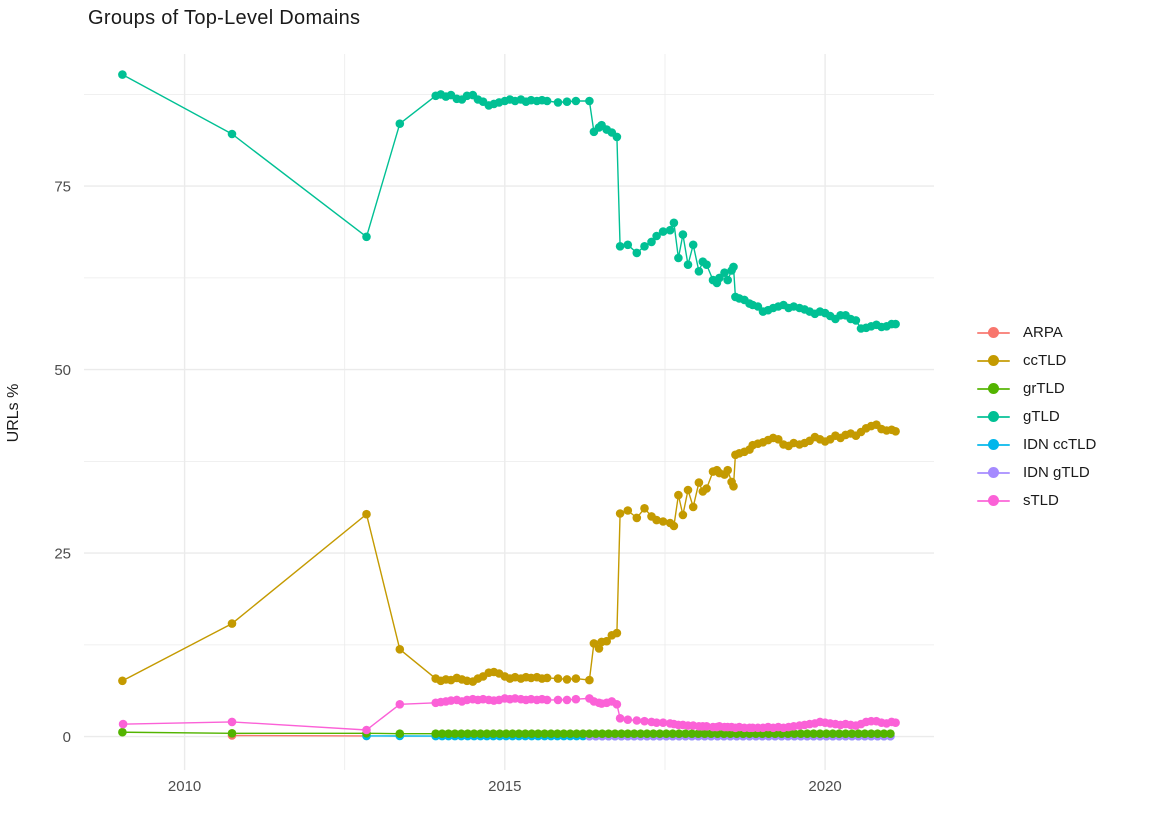 The width and height of the screenshot is (1164, 827). What do you see at coordinates (1045, 360) in the screenshot?
I see `legend-label: ccTLD` at bounding box center [1045, 360].